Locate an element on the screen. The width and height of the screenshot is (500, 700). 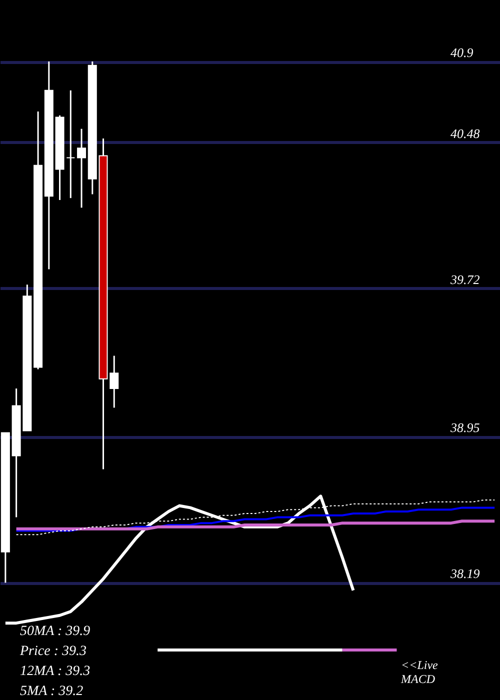
annotation: Price : 39.3 is located at coordinates (52, 651).